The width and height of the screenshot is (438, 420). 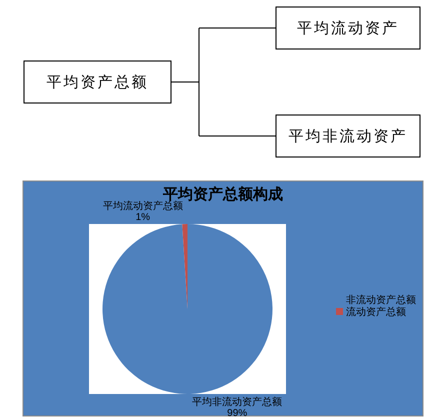 What do you see at coordinates (223, 194) in the screenshot?
I see `chart-title: 平均资产总额构成` at bounding box center [223, 194].